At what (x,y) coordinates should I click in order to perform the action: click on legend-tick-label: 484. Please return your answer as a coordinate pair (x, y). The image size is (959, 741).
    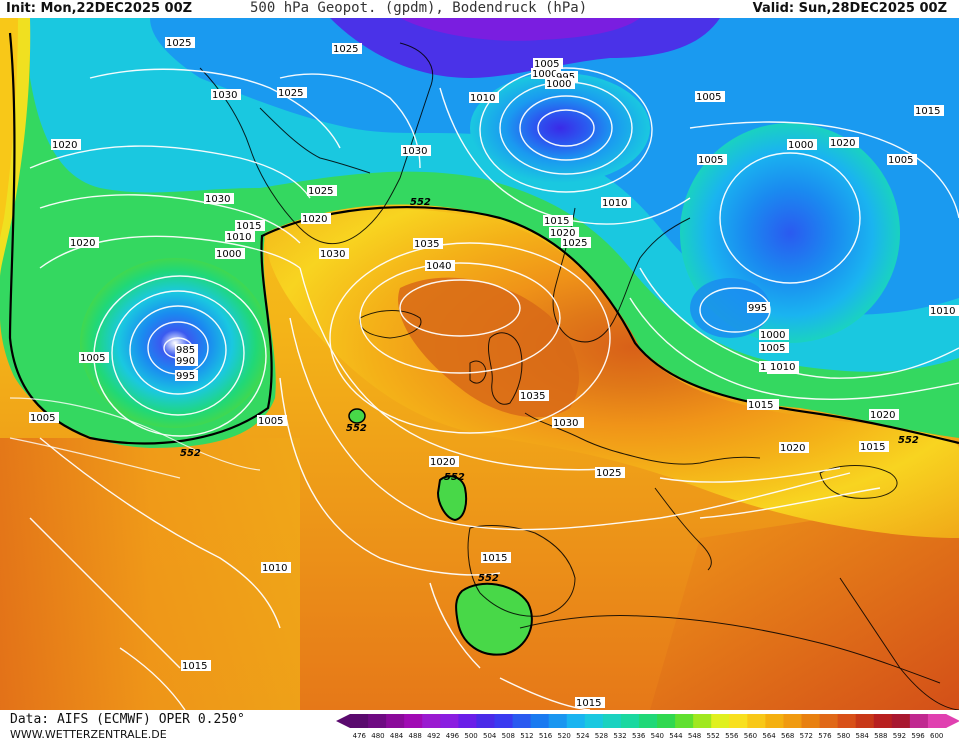
    Looking at the image, I should click on (396, 736).